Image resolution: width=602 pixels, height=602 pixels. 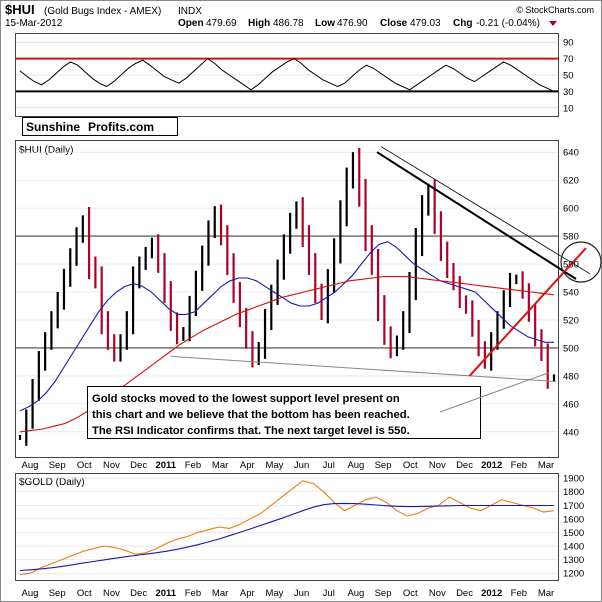 What do you see at coordinates (394, 23) in the screenshot?
I see `close-label: Close` at bounding box center [394, 23].